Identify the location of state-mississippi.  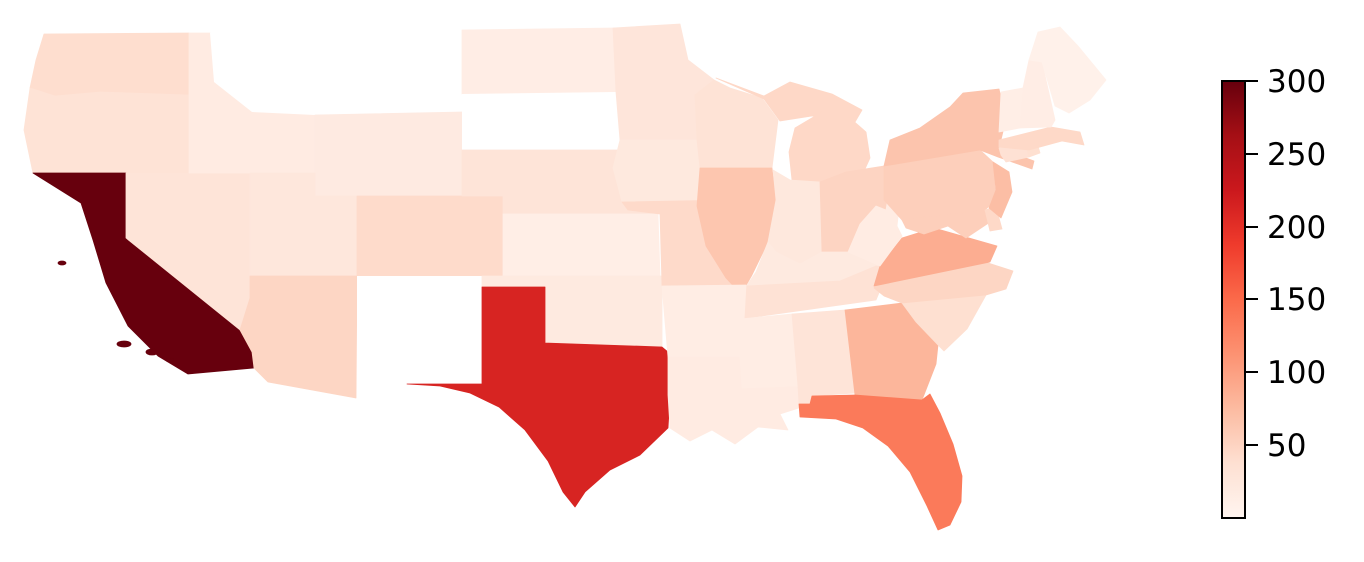
(769, 351).